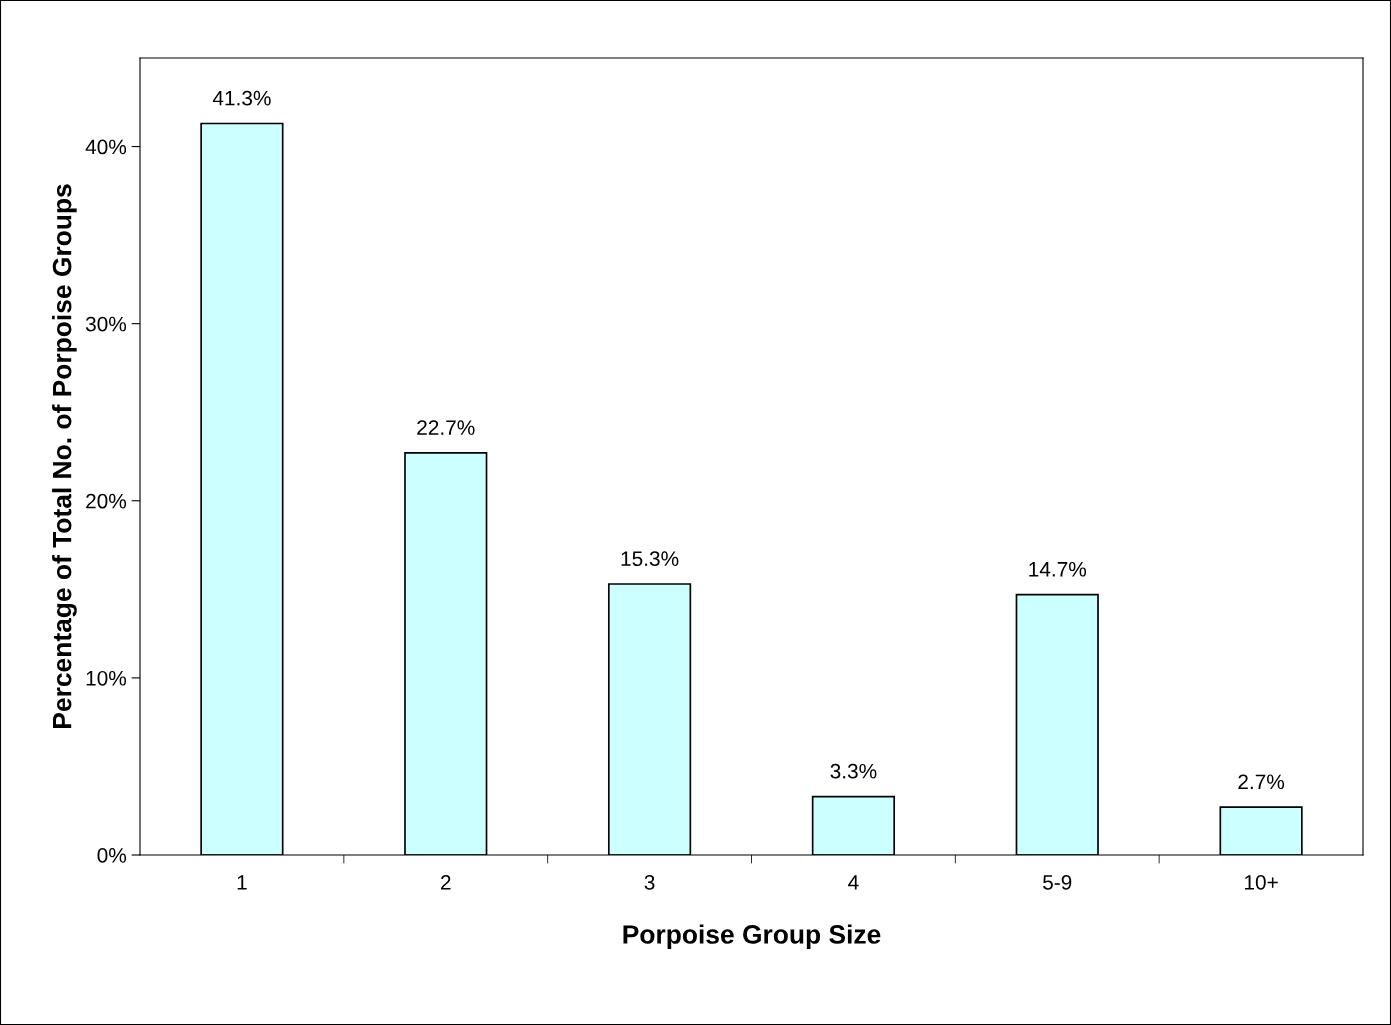 This screenshot has width=1391, height=1025. What do you see at coordinates (446, 882) in the screenshot?
I see `x-tick-label: 2` at bounding box center [446, 882].